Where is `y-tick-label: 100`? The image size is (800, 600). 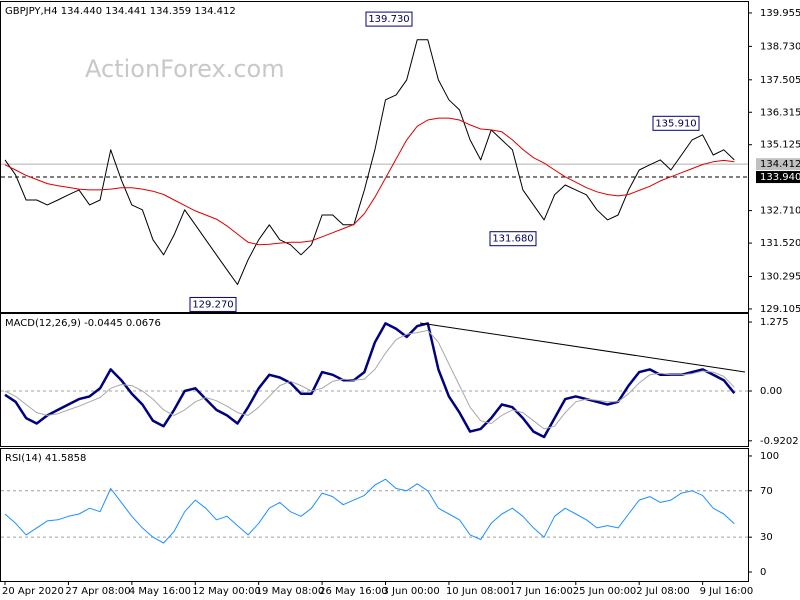
y-tick-label: 100 is located at coordinates (769, 456).